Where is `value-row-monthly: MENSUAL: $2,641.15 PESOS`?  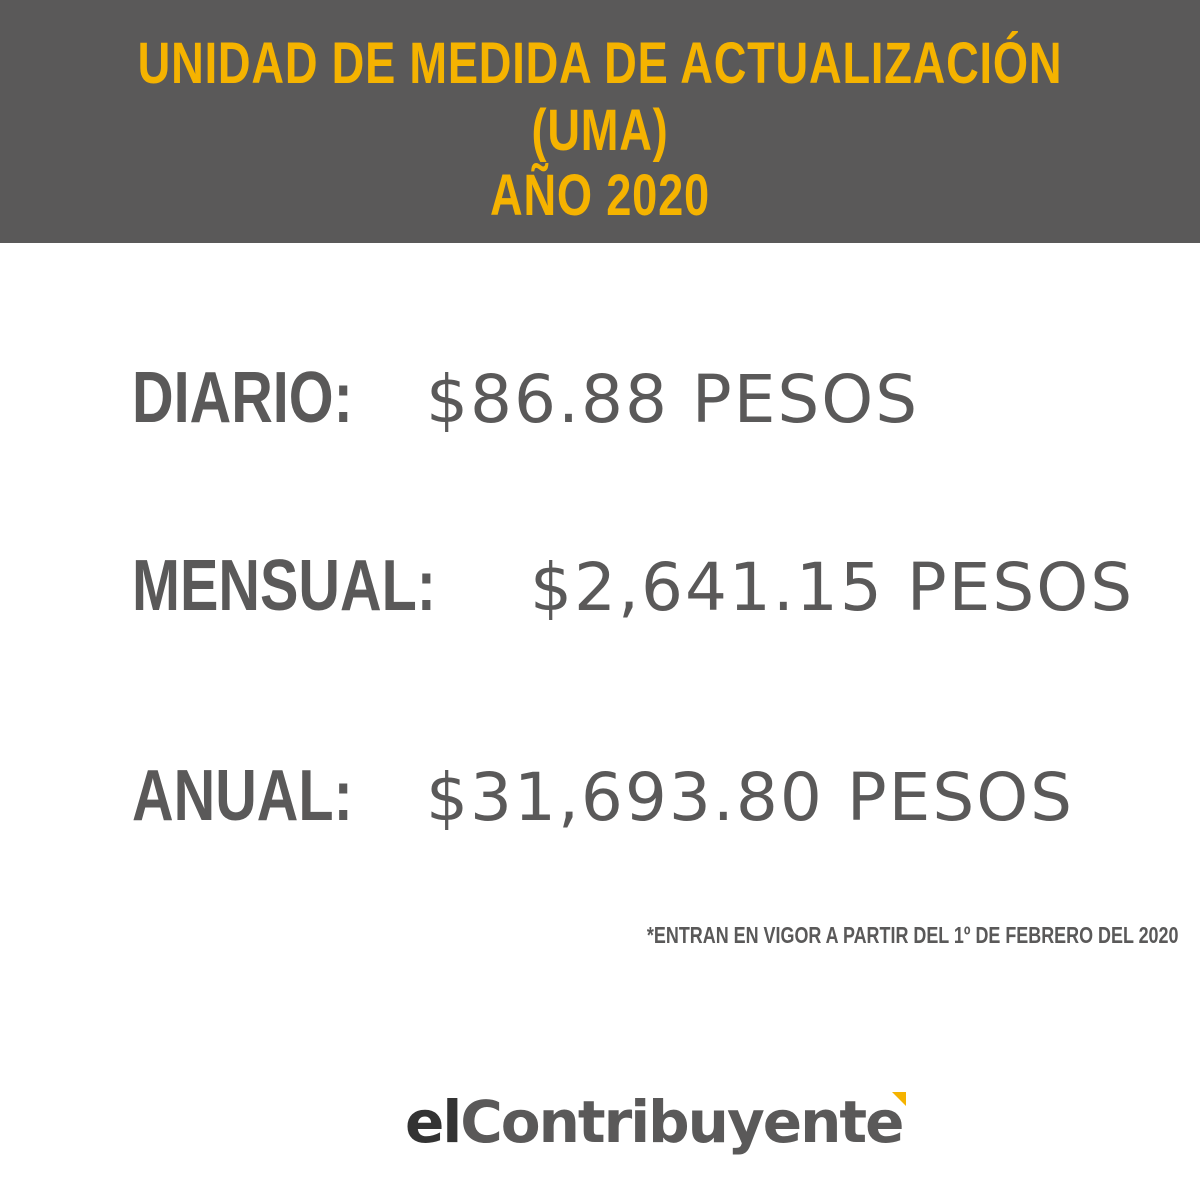
value-row-monthly: MENSUAL: $2,641.15 PESOS is located at coordinates (633, 586).